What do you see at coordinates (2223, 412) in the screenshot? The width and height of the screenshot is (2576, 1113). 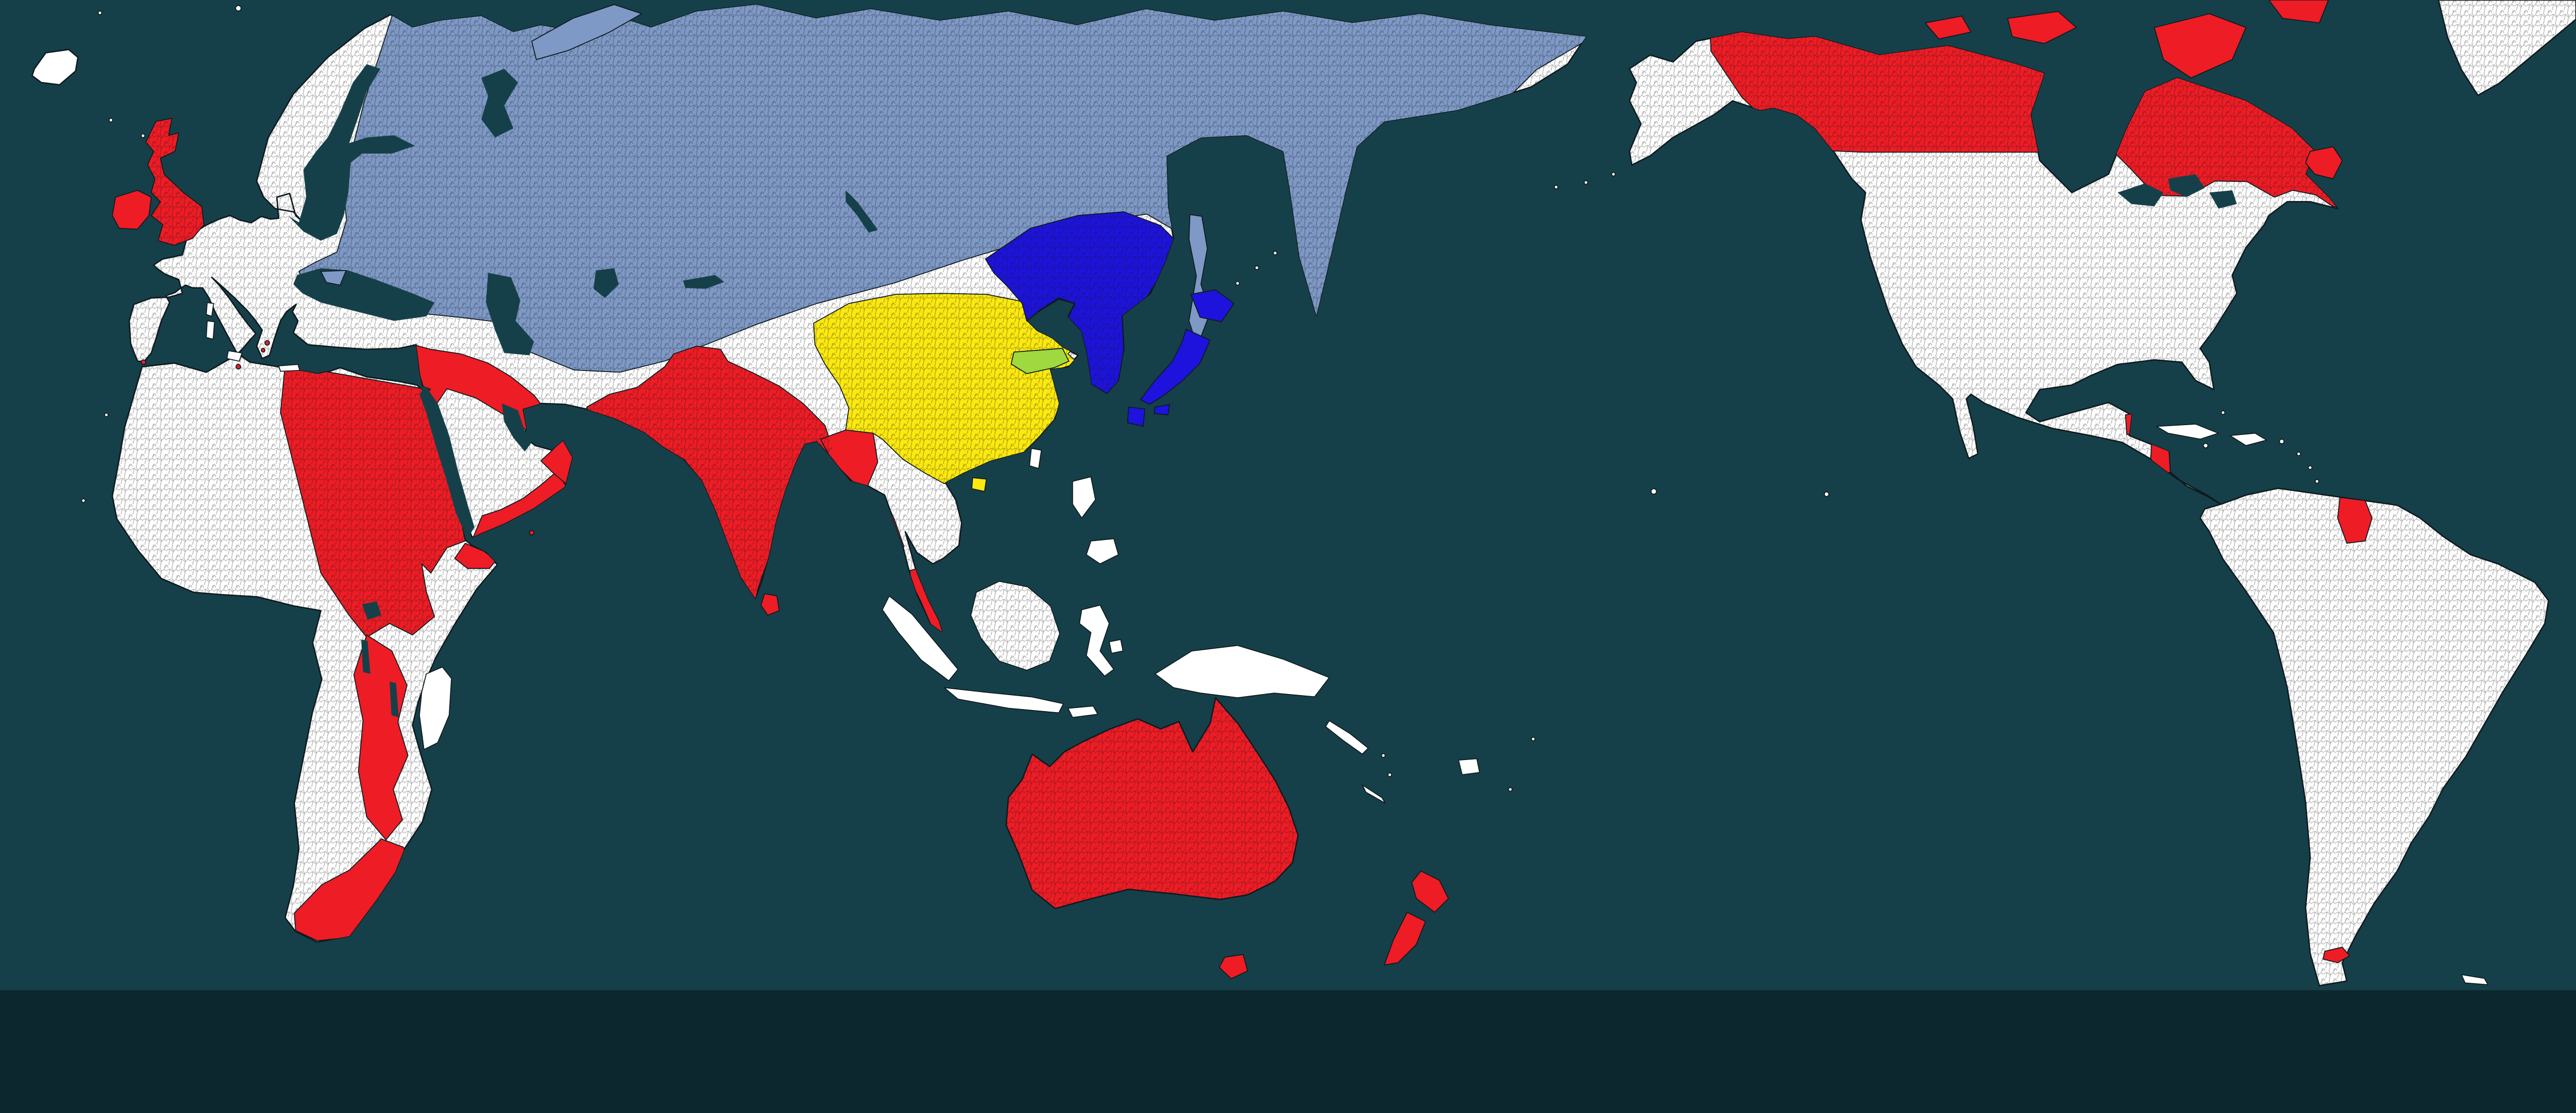 I see `region-bahamas` at bounding box center [2223, 412].